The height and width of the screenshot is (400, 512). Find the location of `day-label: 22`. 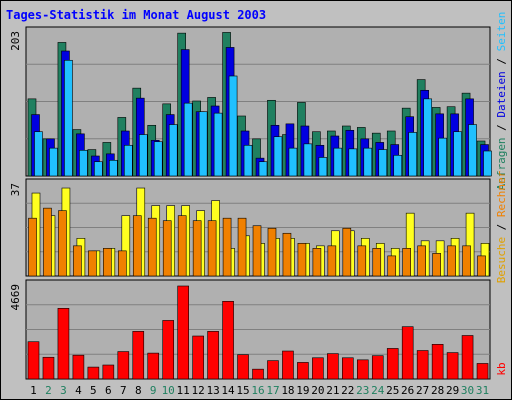

day-label: 22 is located at coordinates (347, 390).